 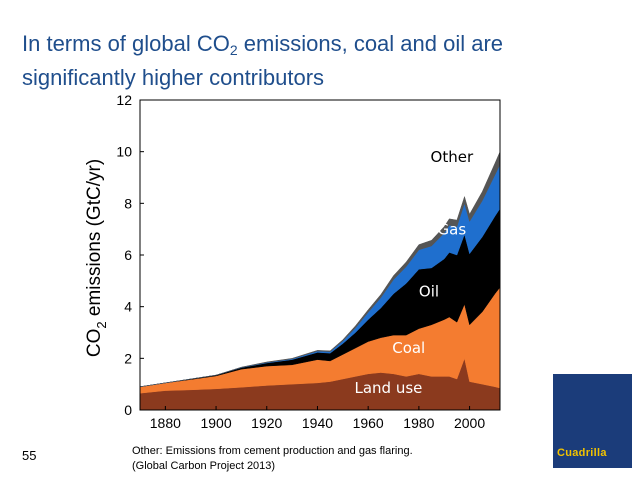 What do you see at coordinates (204, 466) in the screenshot?
I see `footnote-line2: (Global Carbon Project 2013)` at bounding box center [204, 466].